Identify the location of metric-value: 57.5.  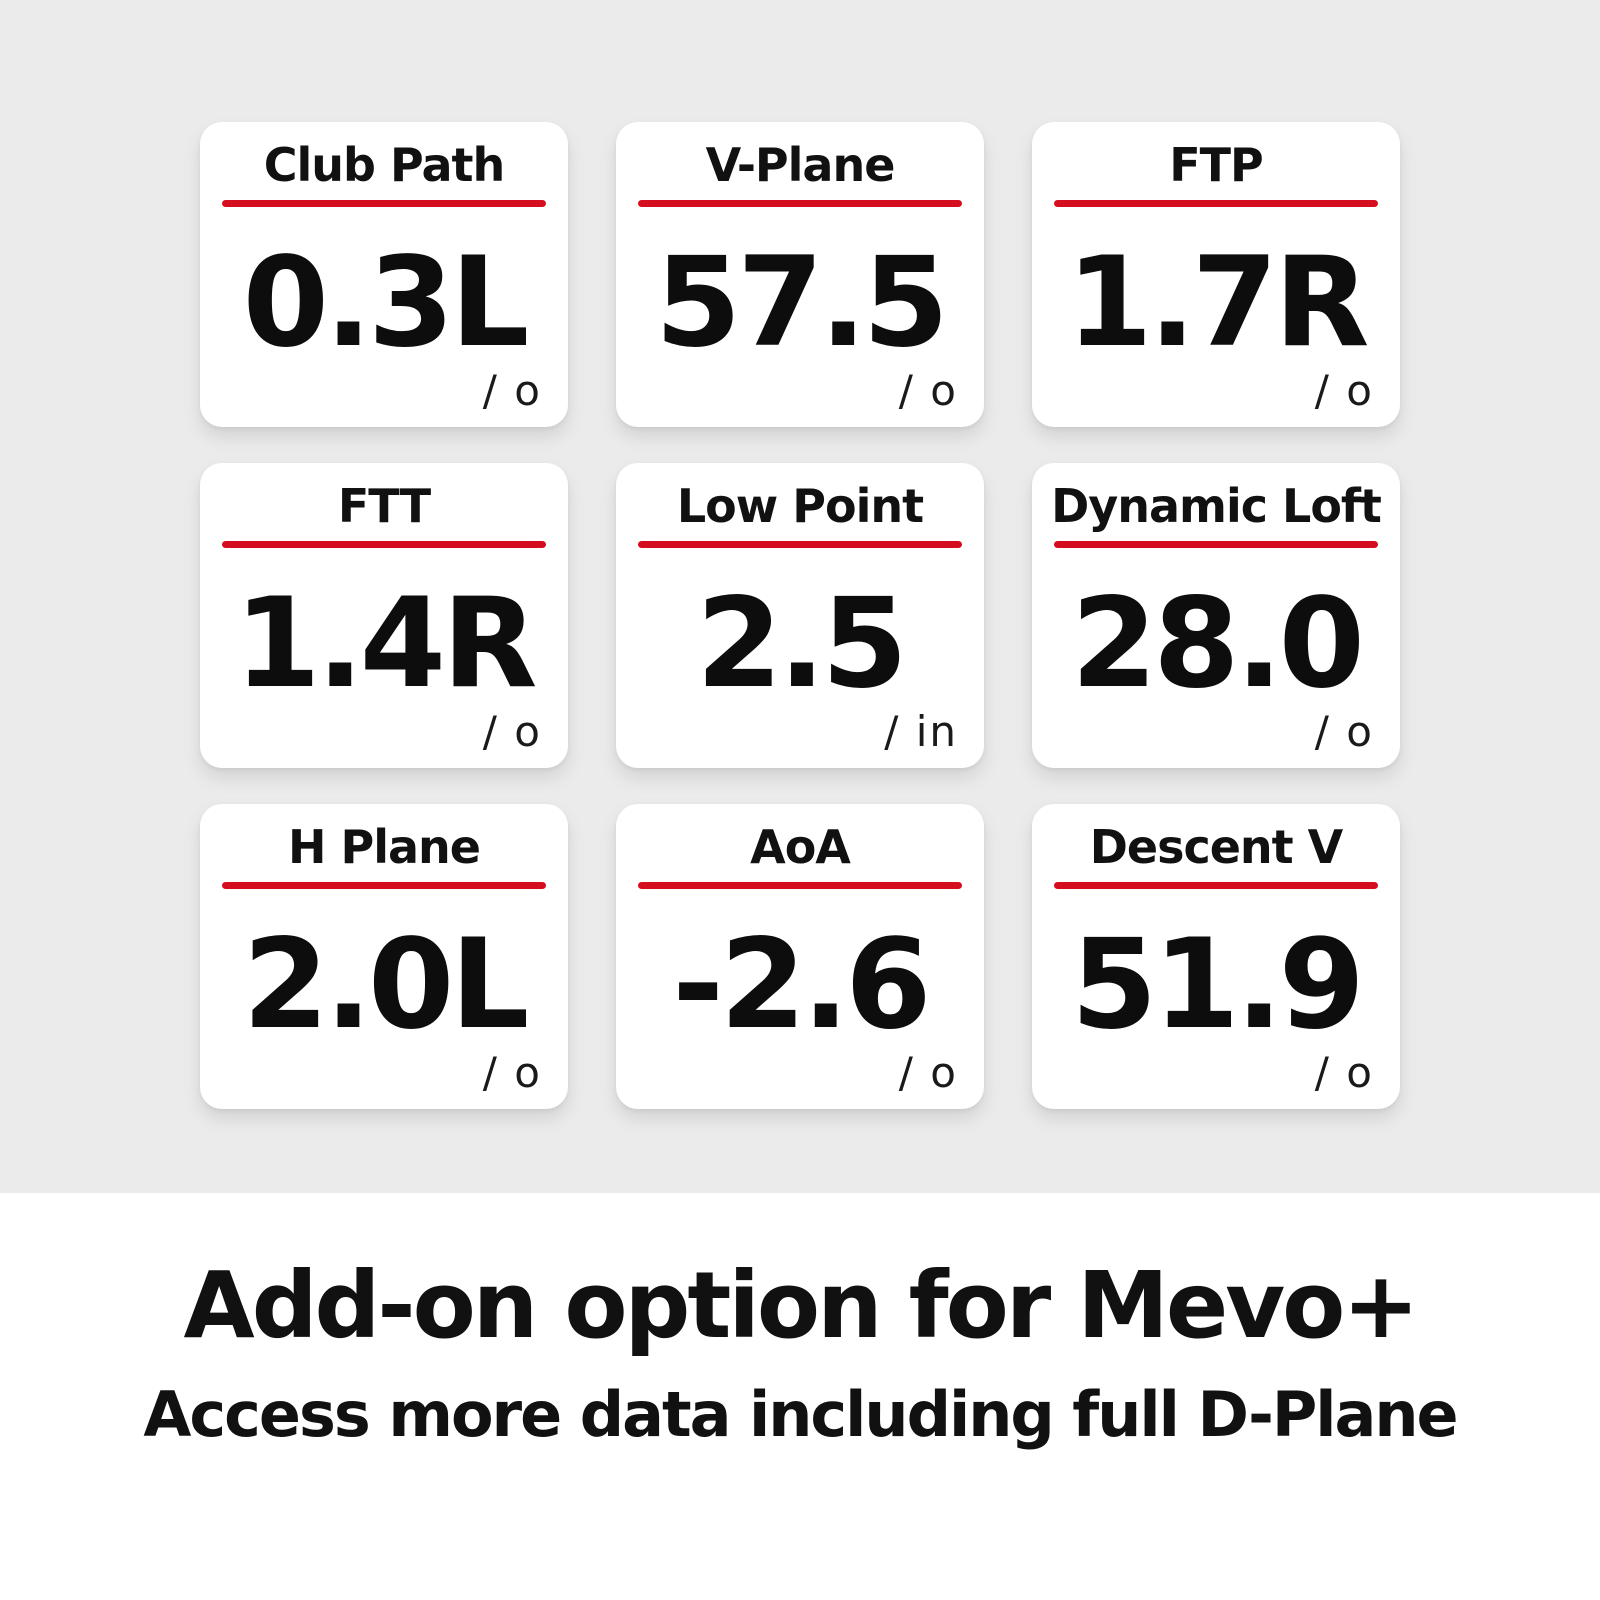
(802, 303).